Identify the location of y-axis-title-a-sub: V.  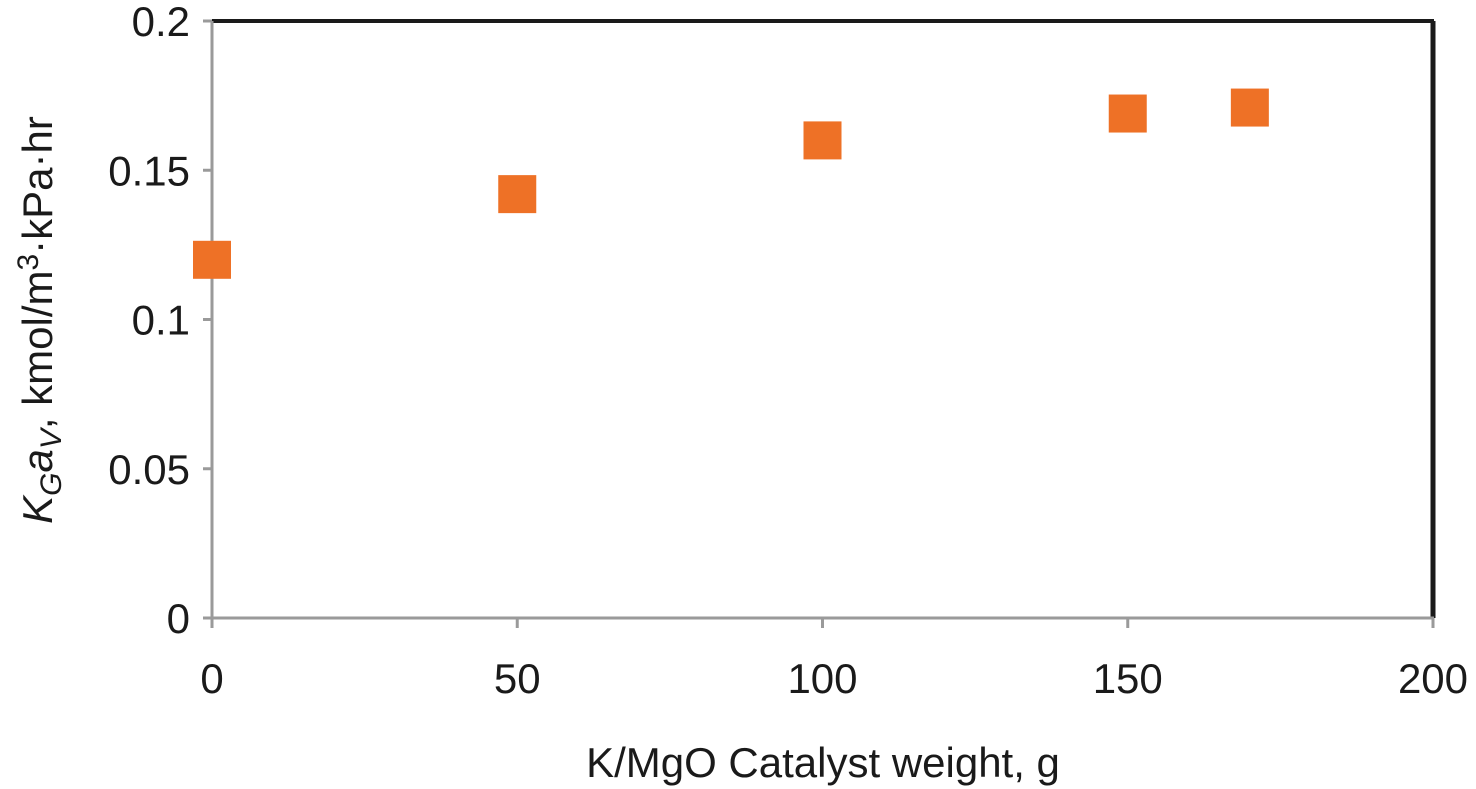
(51, 437).